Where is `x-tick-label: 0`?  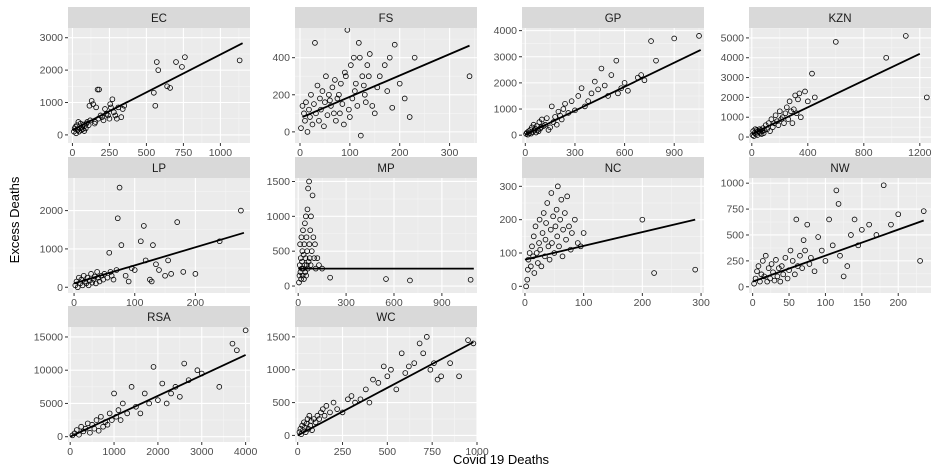
x-tick-label: 0 is located at coordinates (73, 153).